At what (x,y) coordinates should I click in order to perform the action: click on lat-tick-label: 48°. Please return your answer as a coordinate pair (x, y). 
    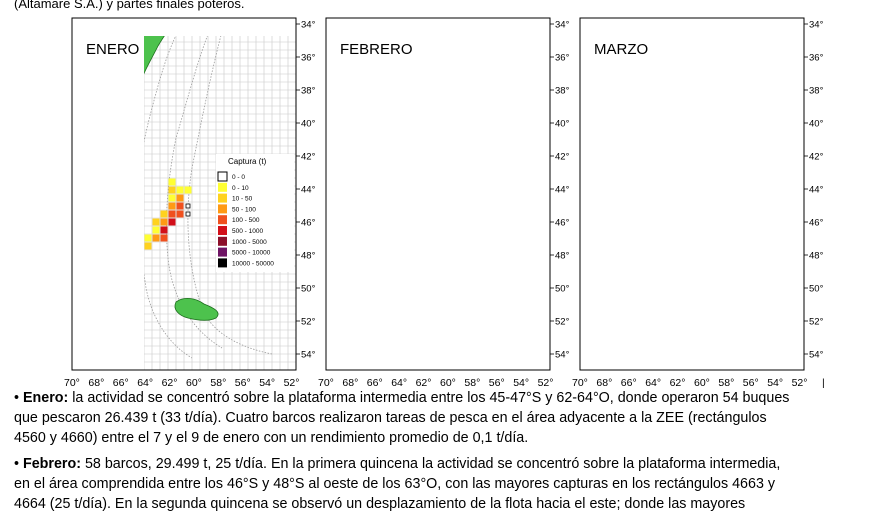
    Looking at the image, I should click on (816, 256).